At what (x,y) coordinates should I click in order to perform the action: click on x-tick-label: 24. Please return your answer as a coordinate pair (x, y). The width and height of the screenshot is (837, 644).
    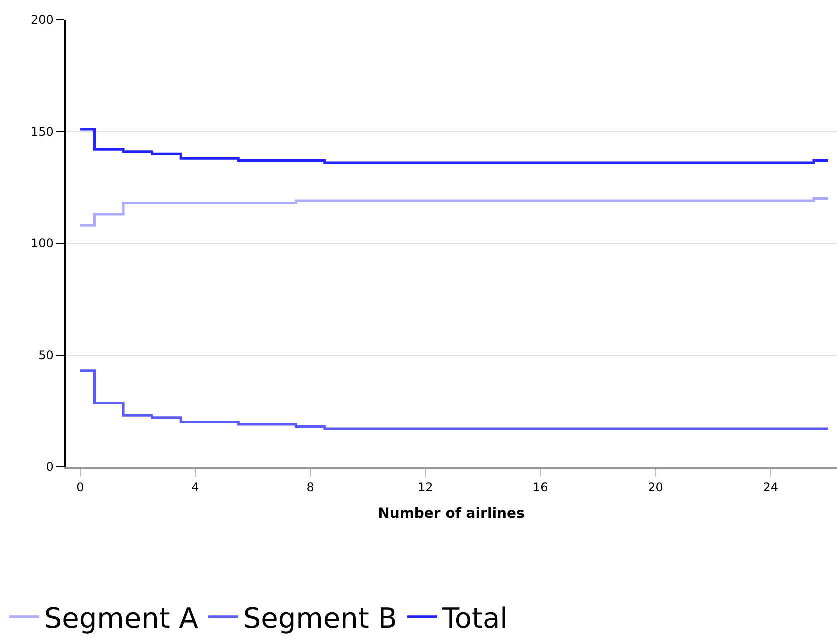
    Looking at the image, I should click on (770, 487).